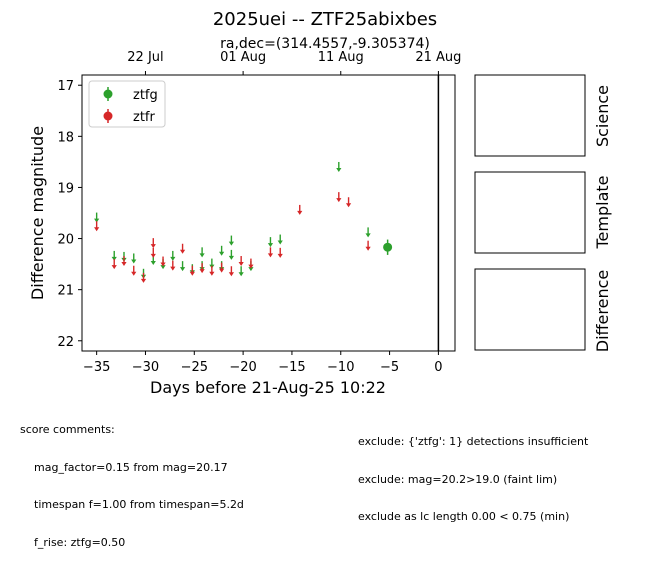  Describe the element at coordinates (464, 516) in the screenshot. I see `exclude-line: exclude as lc length 0.00 < 0.75 (min)` at that location.